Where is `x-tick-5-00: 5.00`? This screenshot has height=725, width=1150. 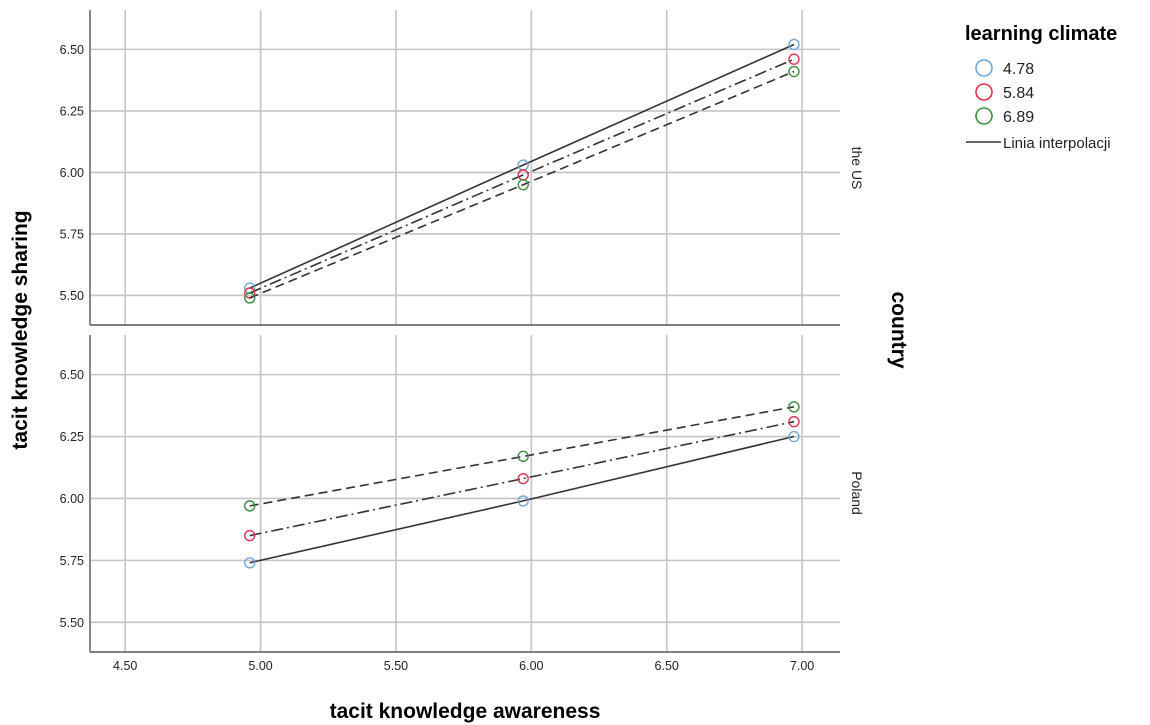
x-tick-5-00: 5.00 is located at coordinates (260, 666).